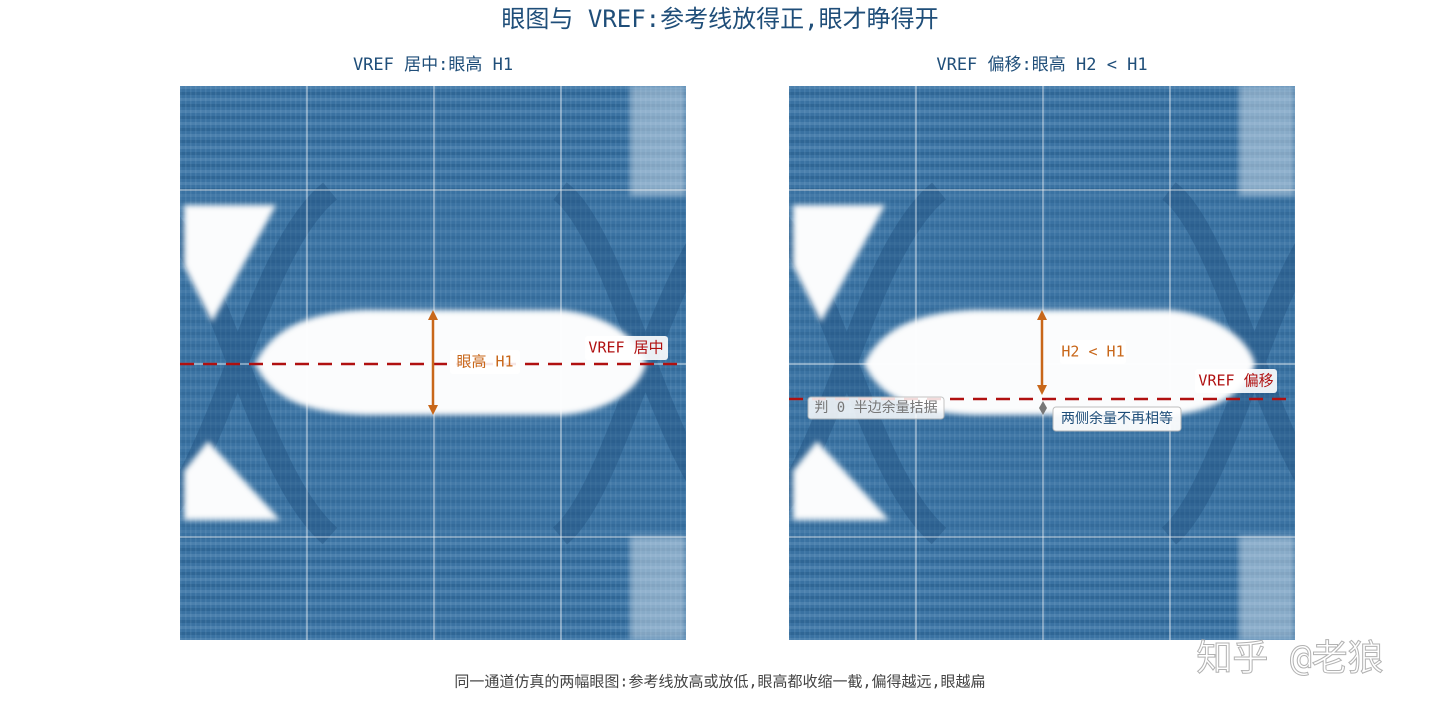 The image size is (1440, 720). Describe the element at coordinates (433, 65) in the screenshot. I see `panel-title: VREF 居中:眼高 H1` at that location.